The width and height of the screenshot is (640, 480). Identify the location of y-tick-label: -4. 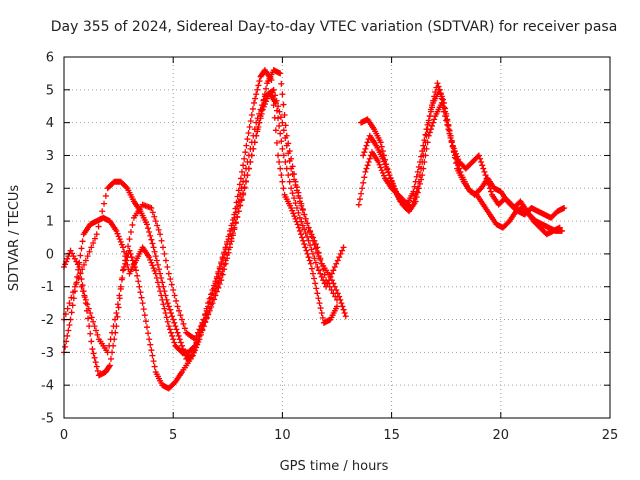
(47, 386).